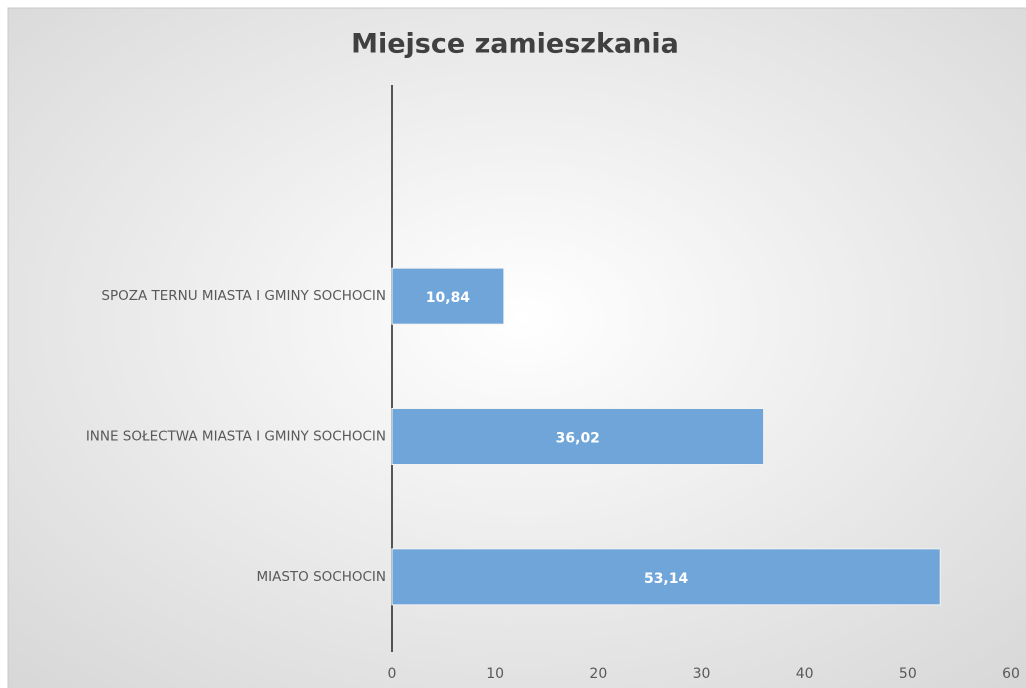 The image size is (1026, 688). Describe the element at coordinates (908, 674) in the screenshot. I see `x-tick-label: 50` at that location.